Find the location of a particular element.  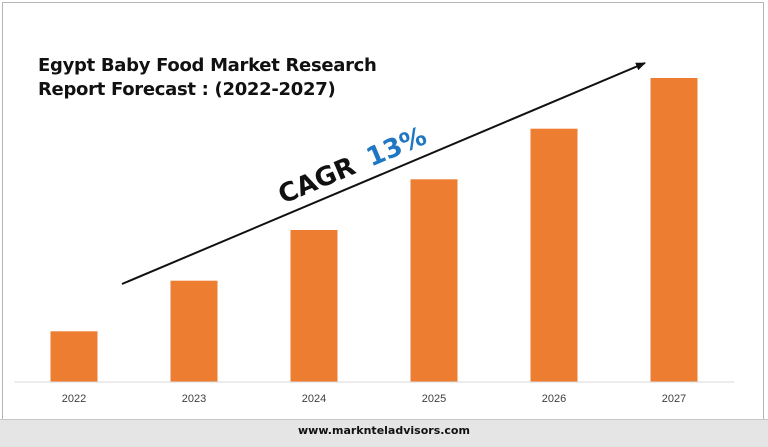

bar-2024 is located at coordinates (314, 306).